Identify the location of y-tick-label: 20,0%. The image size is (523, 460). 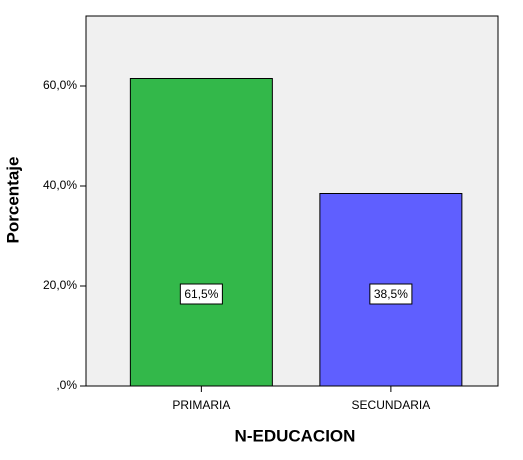
(60, 285).